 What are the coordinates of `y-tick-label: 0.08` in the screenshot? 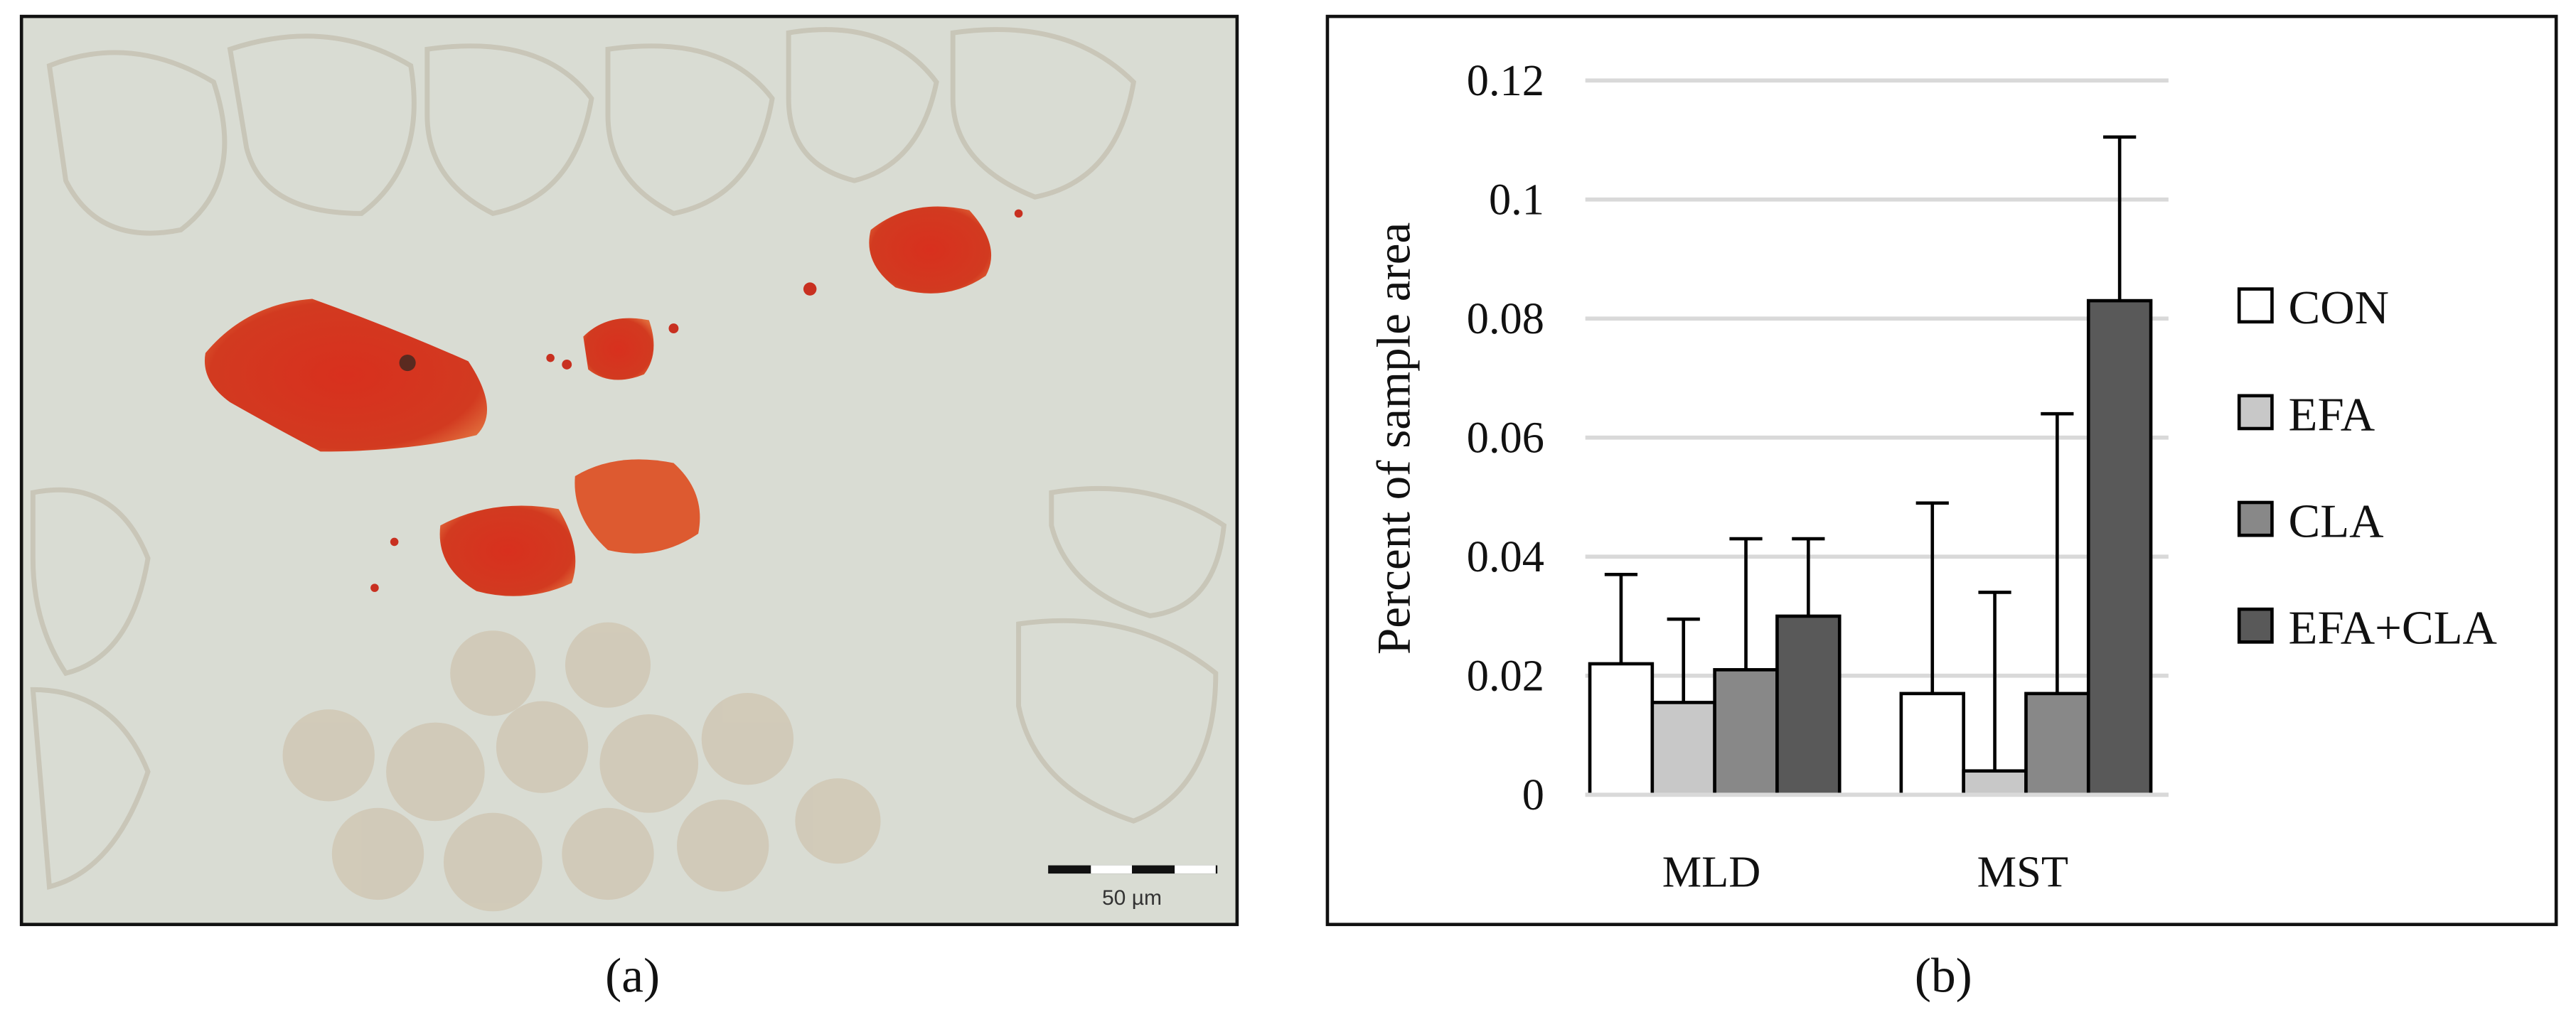 It's located at (1505, 318).